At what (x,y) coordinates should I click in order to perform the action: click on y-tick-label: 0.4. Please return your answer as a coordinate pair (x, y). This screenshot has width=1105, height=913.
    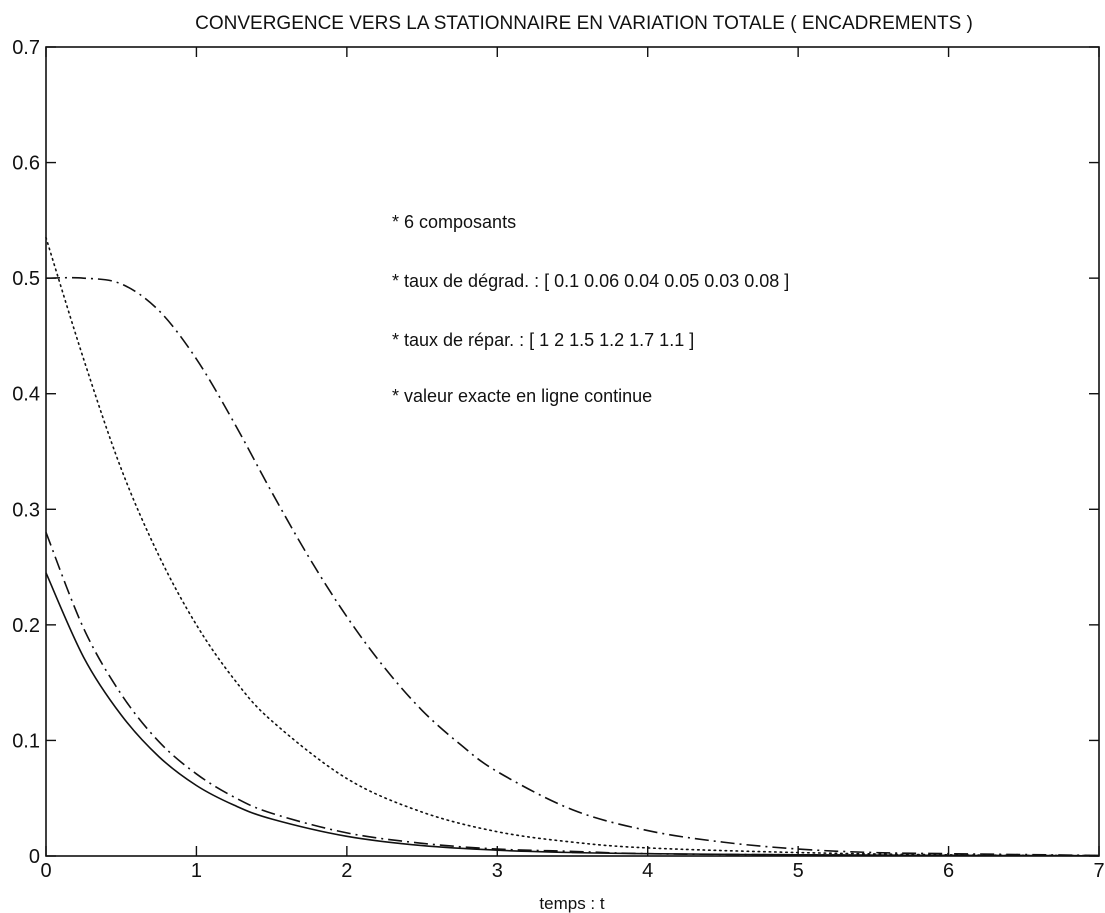
    Looking at the image, I should click on (26, 395).